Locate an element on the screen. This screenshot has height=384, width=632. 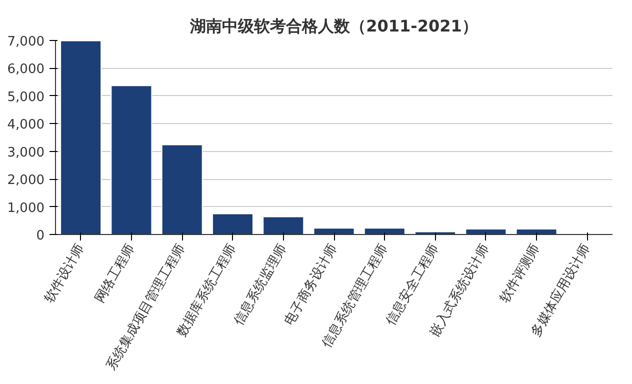
chart-title: 湖南中级软考合格人数（2011-2021） is located at coordinates (333, 26).